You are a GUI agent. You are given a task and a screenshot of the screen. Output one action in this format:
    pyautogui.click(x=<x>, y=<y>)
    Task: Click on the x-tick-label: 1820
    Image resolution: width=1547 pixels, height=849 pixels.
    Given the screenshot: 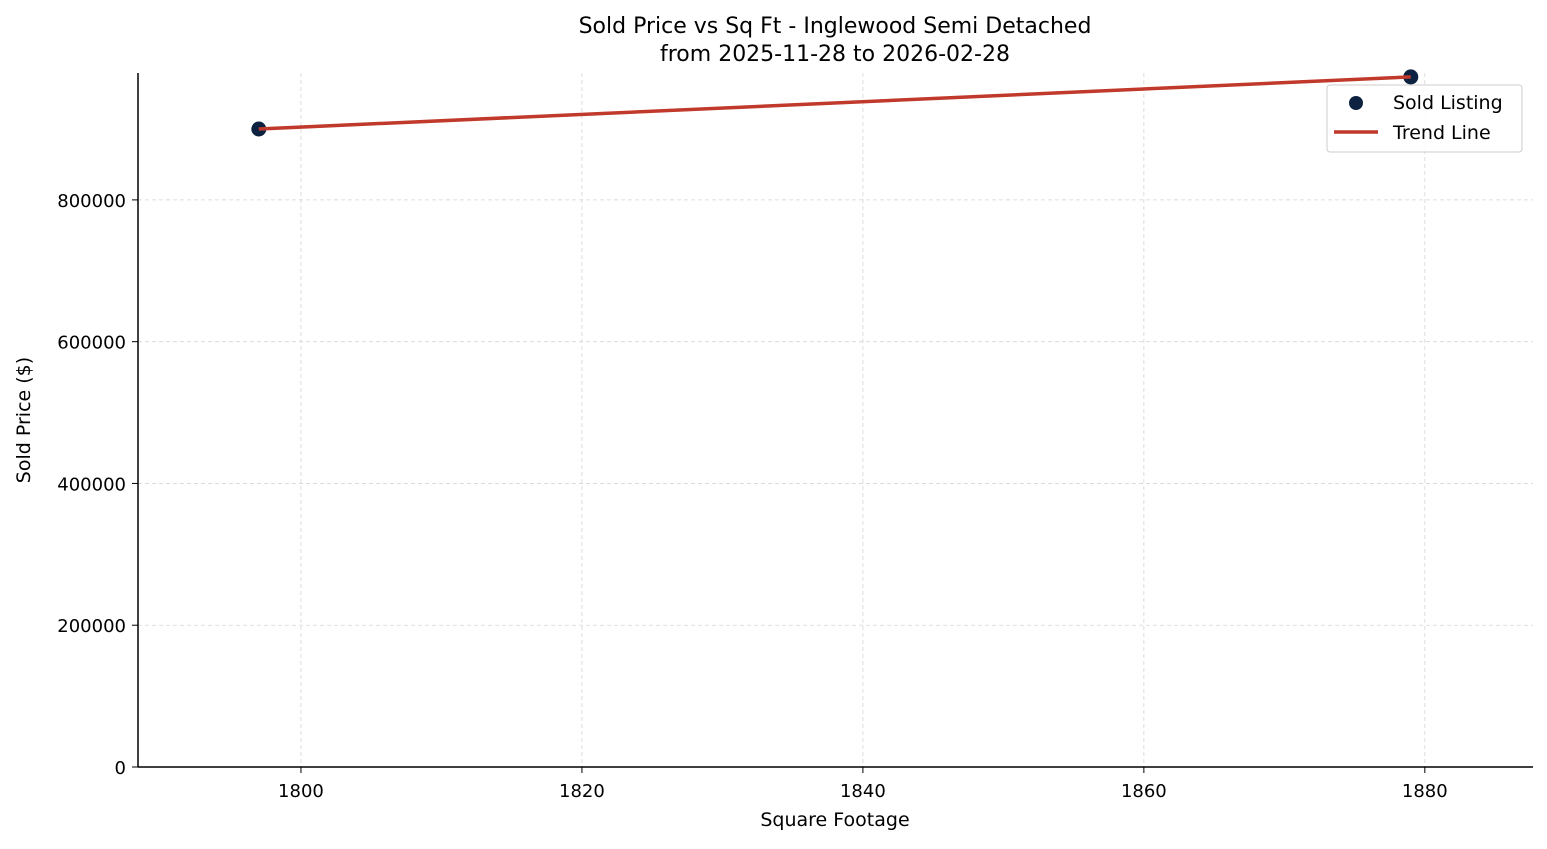 What is the action you would take?
    pyautogui.click(x=582, y=791)
    